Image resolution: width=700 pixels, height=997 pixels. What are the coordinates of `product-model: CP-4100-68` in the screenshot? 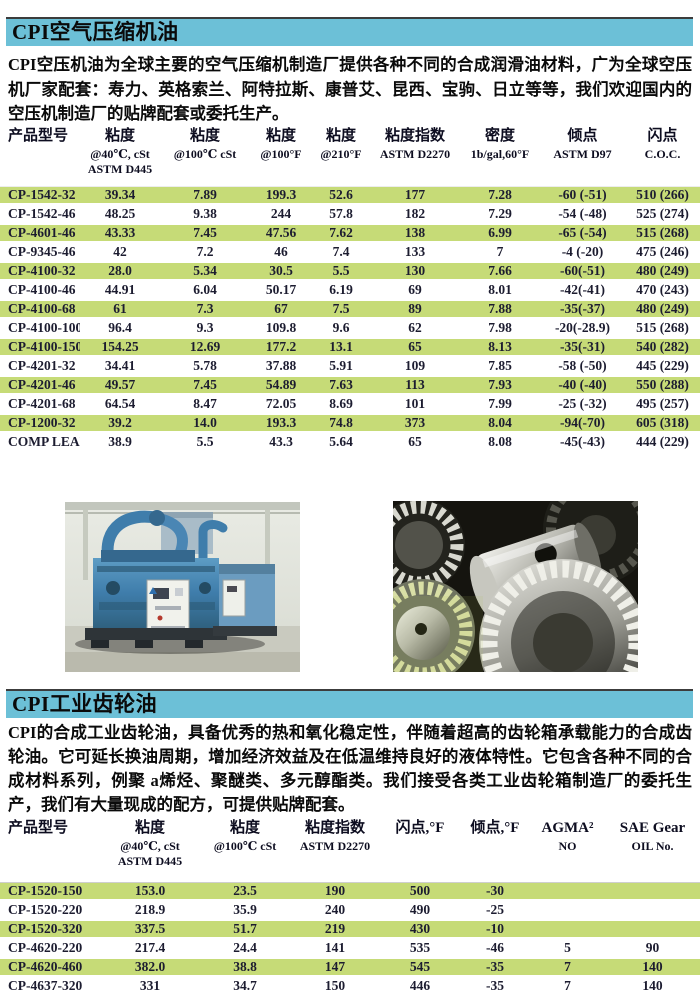 It's located at (40, 309).